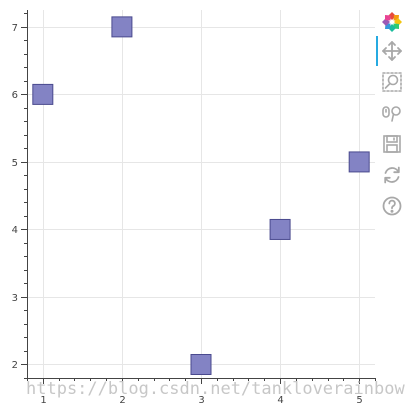  What do you see at coordinates (15, 365) in the screenshot?
I see `y-tick-label-2: 2` at bounding box center [15, 365].